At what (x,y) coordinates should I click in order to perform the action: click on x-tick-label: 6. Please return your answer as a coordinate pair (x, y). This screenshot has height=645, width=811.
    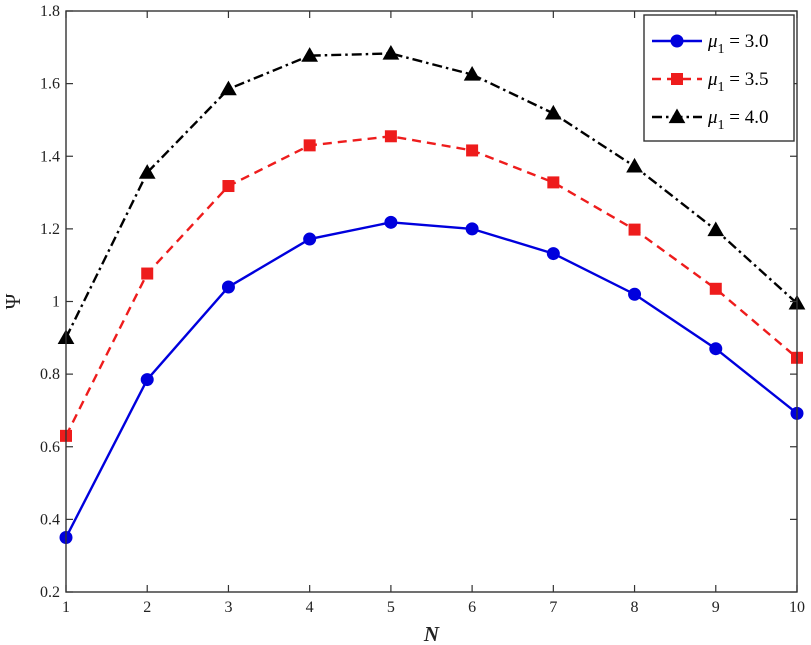
    Looking at the image, I should click on (472, 607).